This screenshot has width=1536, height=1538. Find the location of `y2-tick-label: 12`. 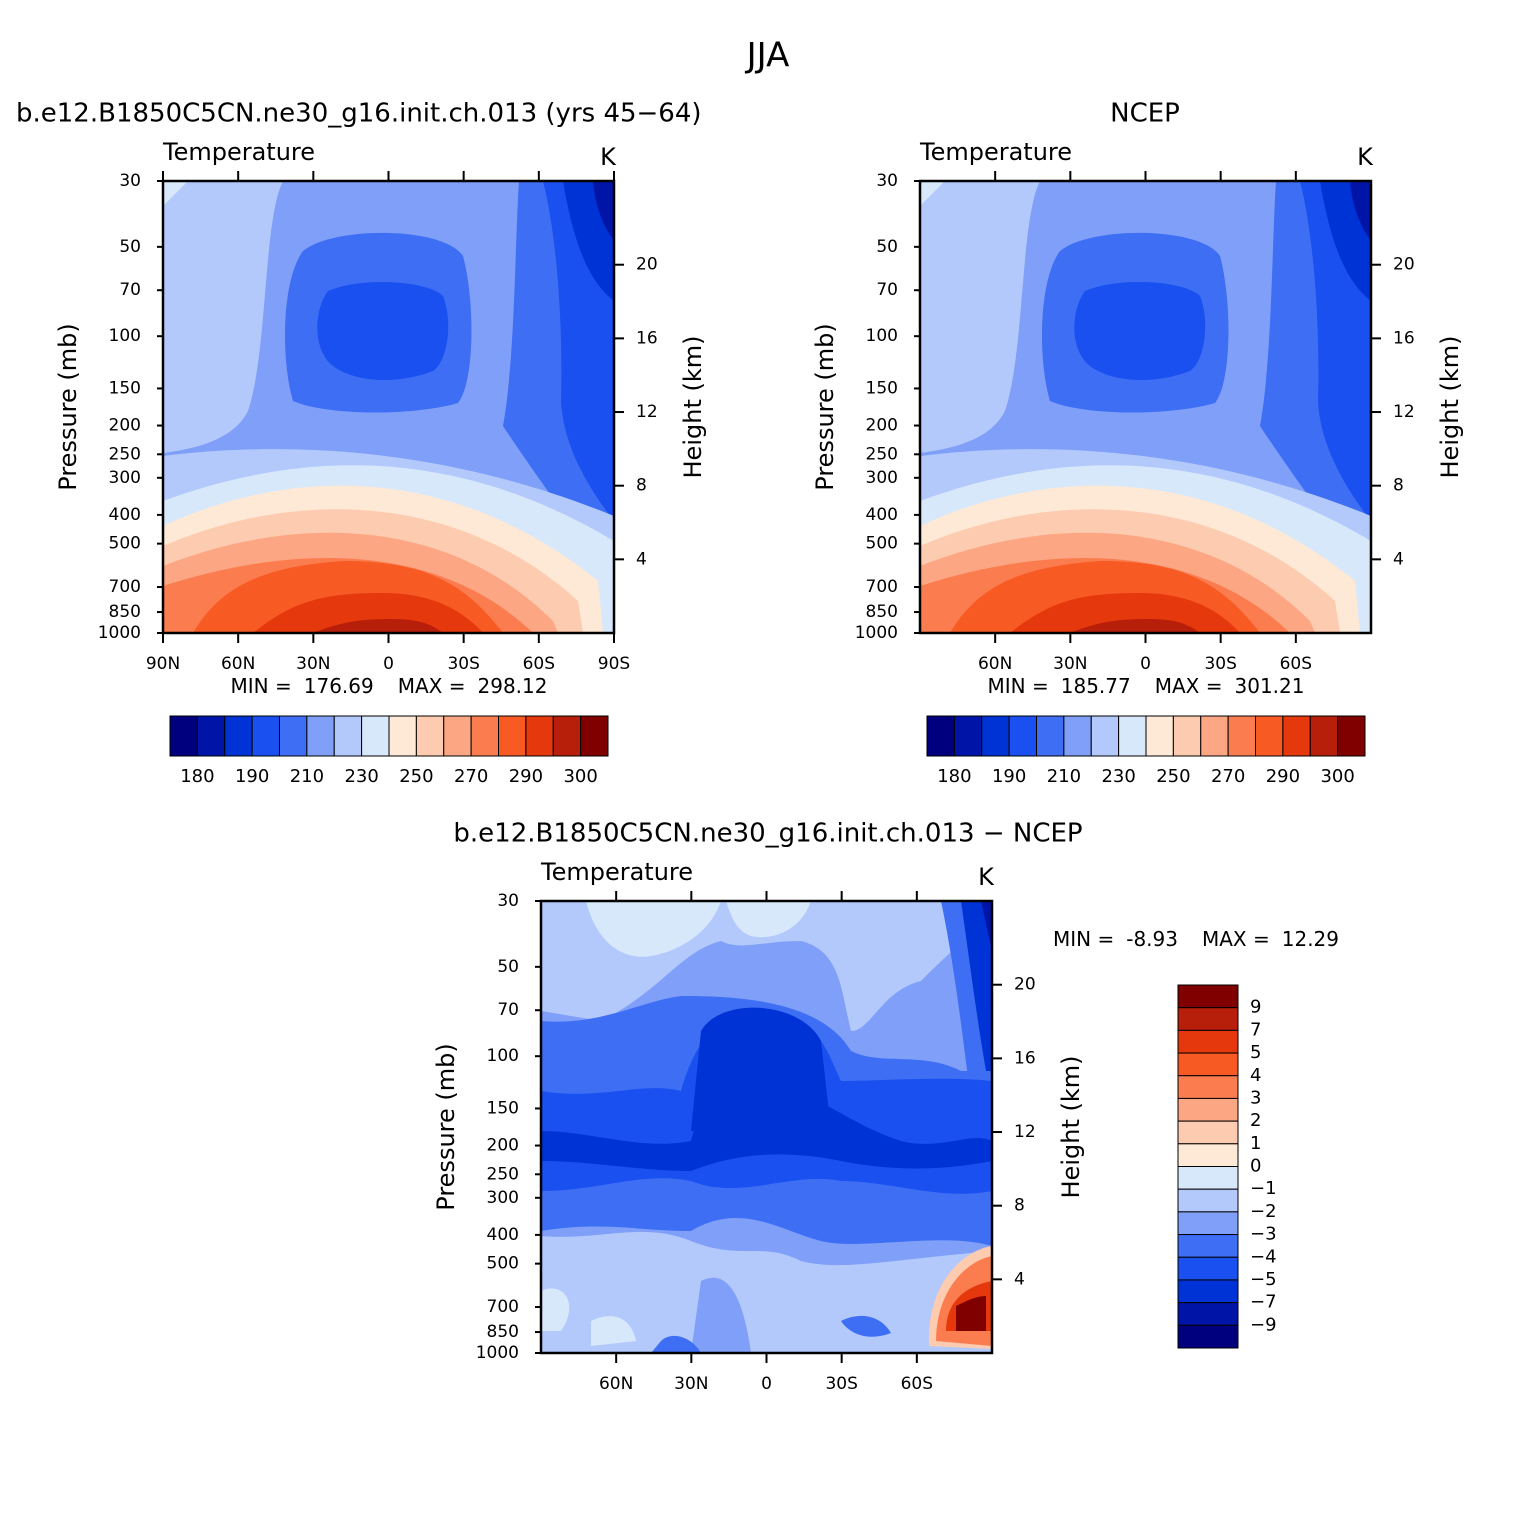

y2-tick-label: 12 is located at coordinates (1404, 412).